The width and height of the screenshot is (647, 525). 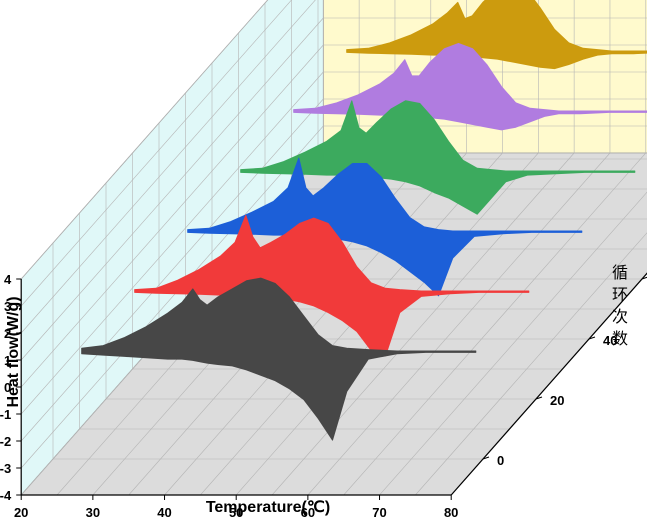 I want to click on y-tick-label: 1, so click(x=7, y=360).